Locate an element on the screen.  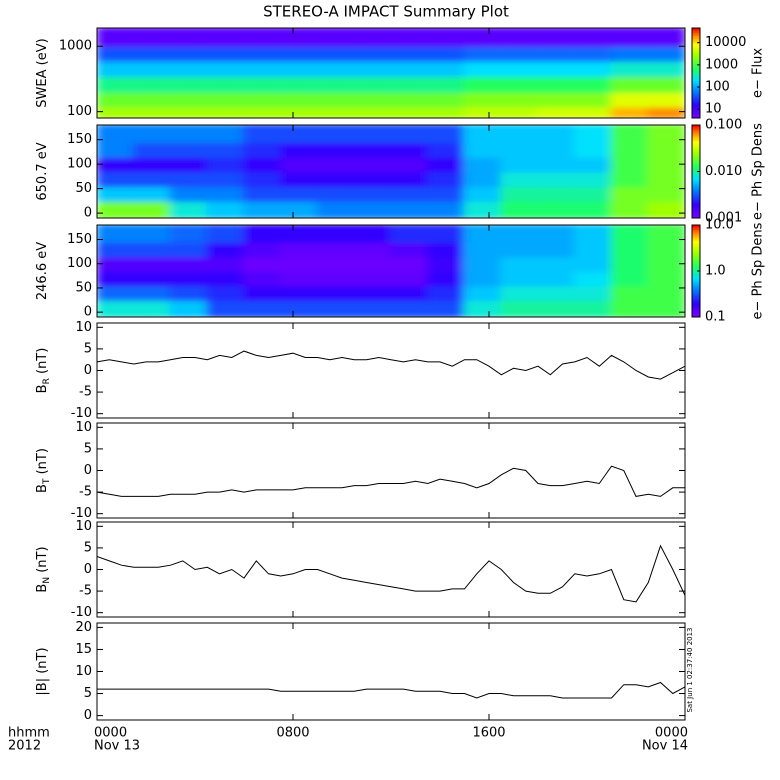
colorbar-label: e− Flux is located at coordinates (758, 73).